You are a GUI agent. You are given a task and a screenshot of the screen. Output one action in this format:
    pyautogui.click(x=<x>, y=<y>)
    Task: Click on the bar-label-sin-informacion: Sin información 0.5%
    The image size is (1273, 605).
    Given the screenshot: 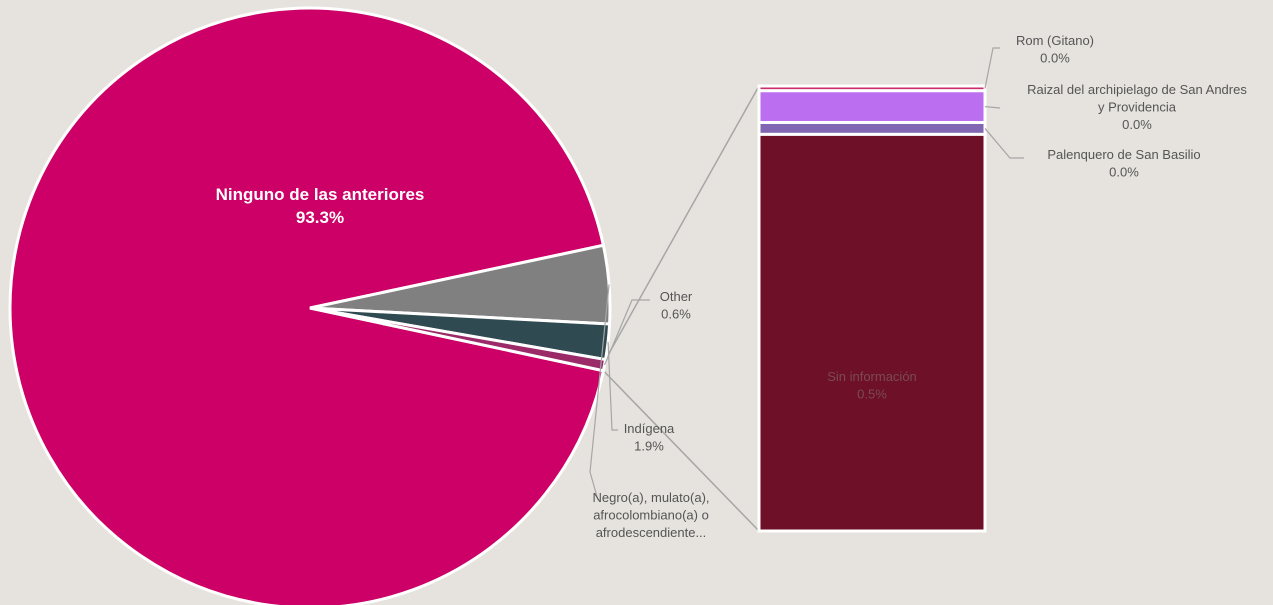 What is the action you would take?
    pyautogui.click(x=872, y=385)
    